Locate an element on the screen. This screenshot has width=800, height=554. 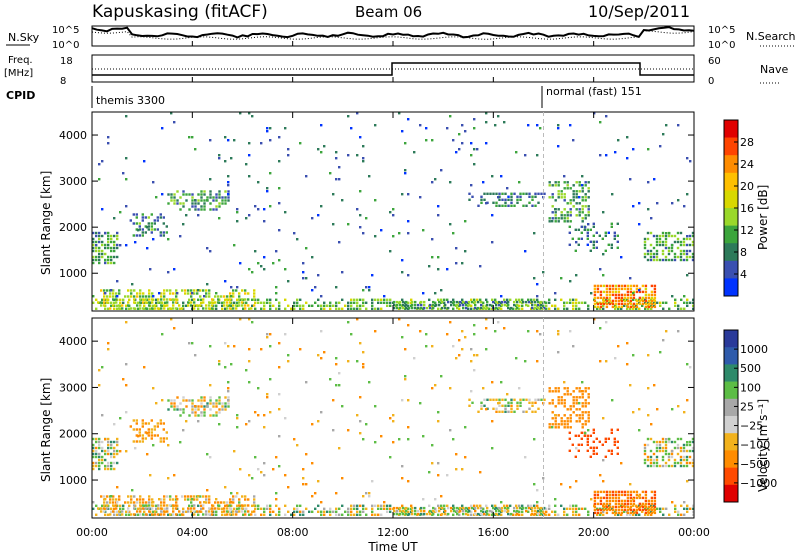
time-xlabel: Time UT is located at coordinates (392, 547).